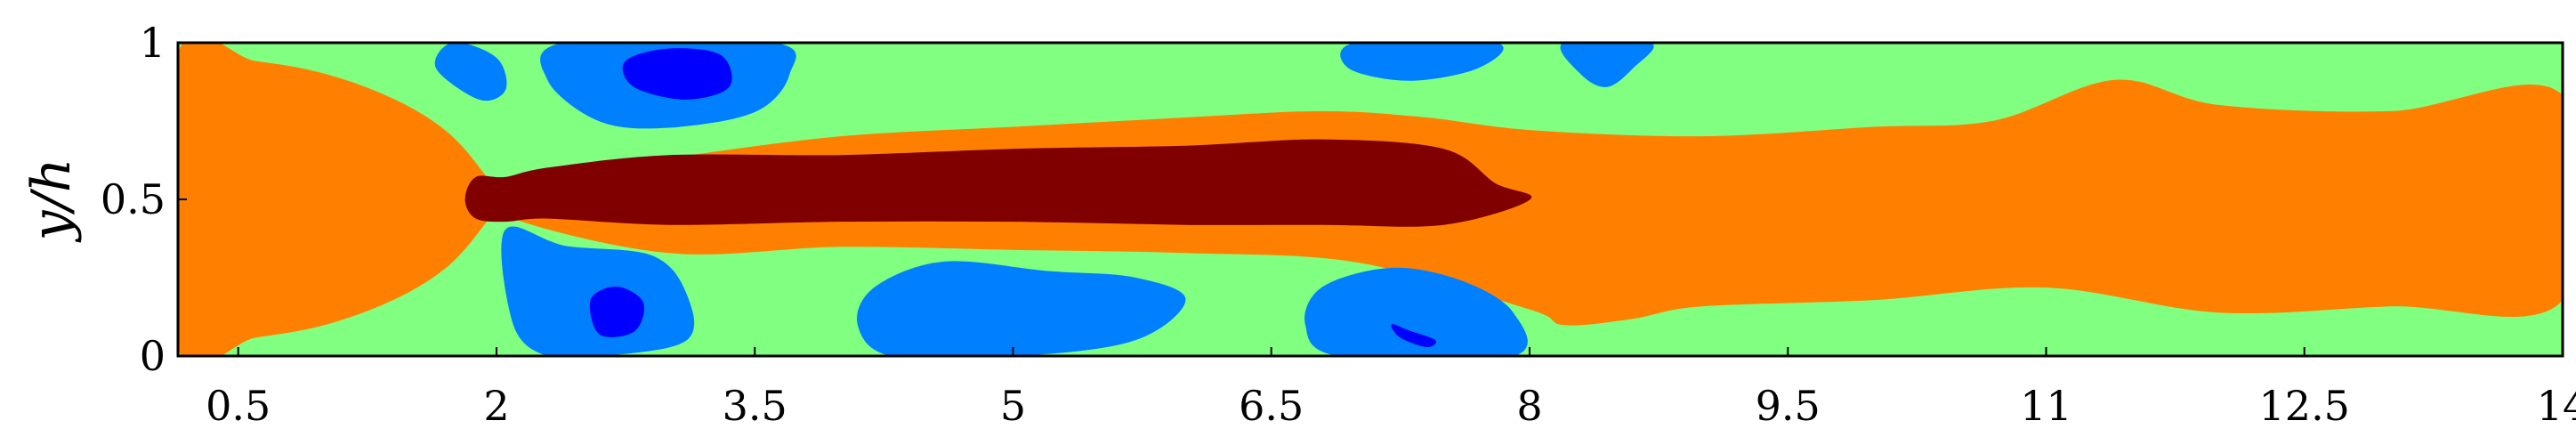 The image size is (2576, 445). What do you see at coordinates (2046, 406) in the screenshot?
I see `x-tick-label: 11` at bounding box center [2046, 406].